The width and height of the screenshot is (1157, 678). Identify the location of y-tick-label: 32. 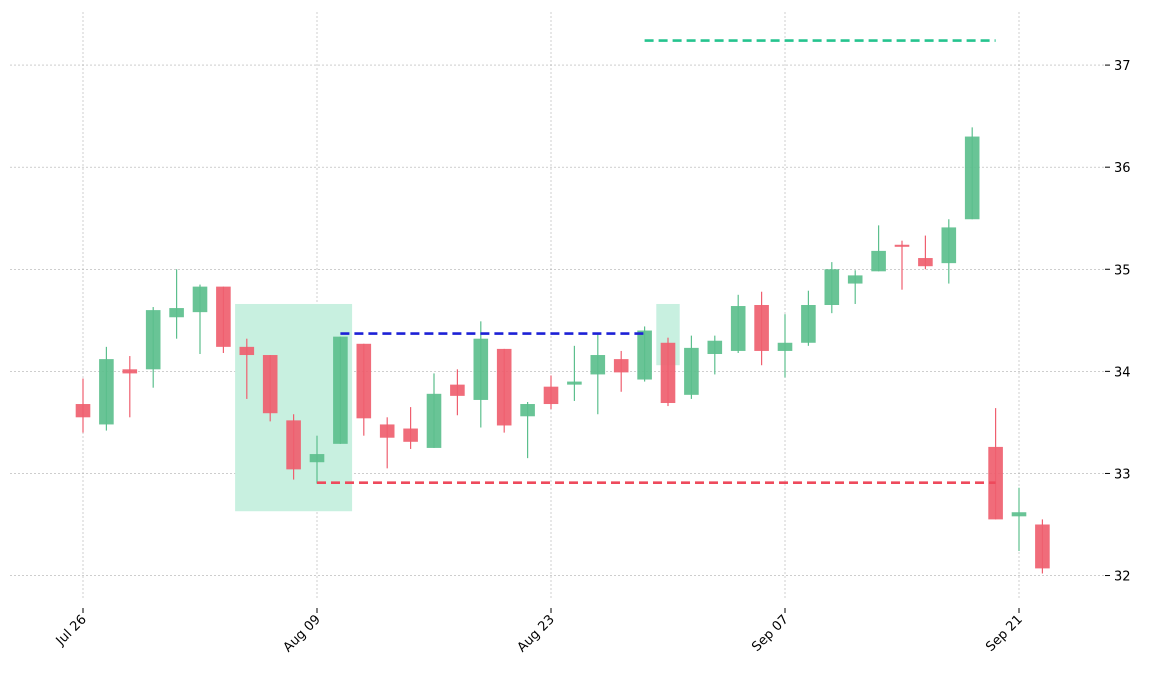
(1122, 577).